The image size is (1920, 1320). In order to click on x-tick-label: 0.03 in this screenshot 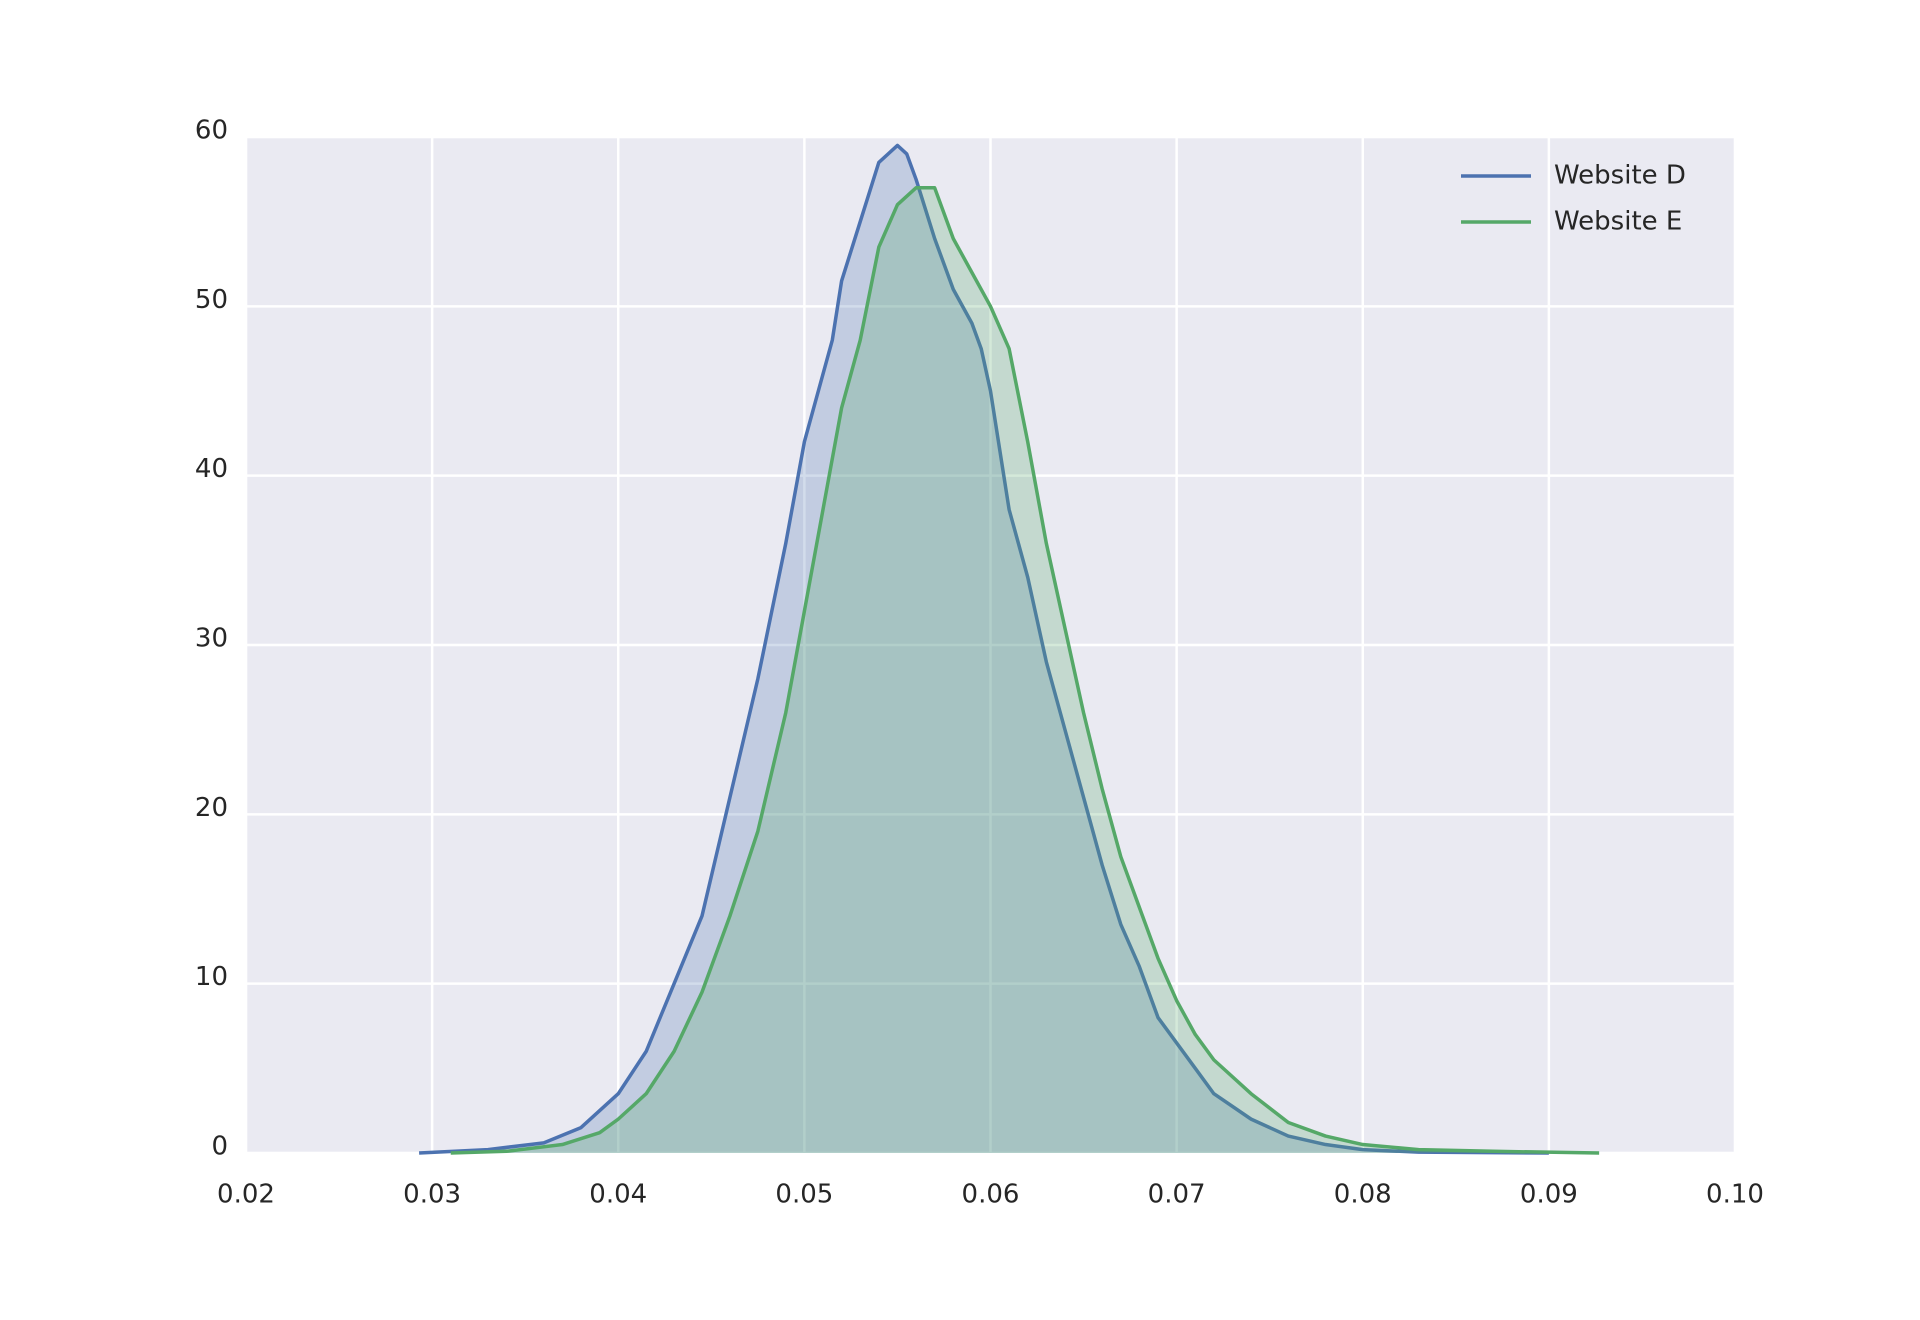, I will do `click(432, 1195)`.